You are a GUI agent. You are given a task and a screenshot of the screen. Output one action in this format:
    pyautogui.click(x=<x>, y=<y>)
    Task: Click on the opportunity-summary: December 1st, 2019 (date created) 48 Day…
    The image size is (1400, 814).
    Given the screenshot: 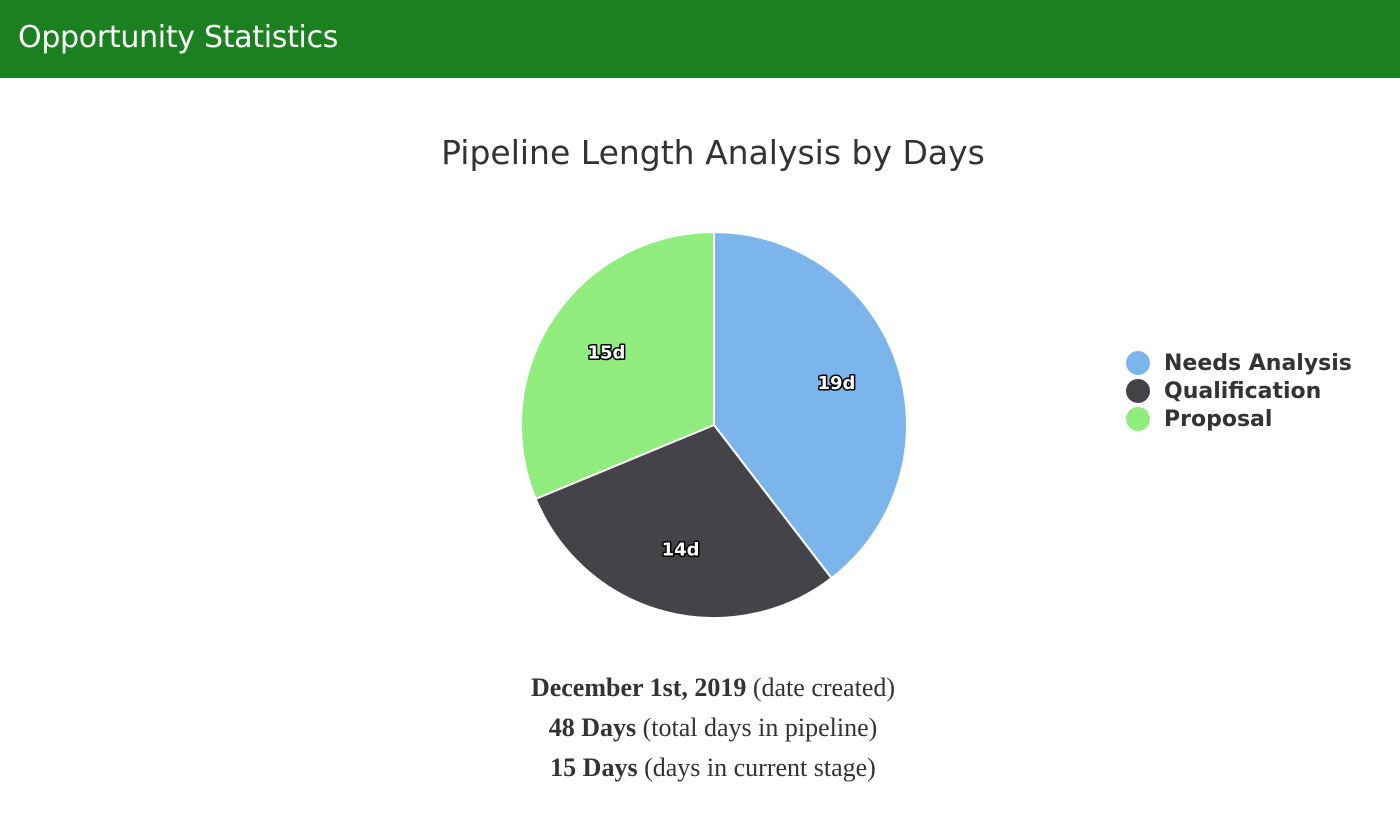 What is the action you would take?
    pyautogui.click(x=700, y=728)
    